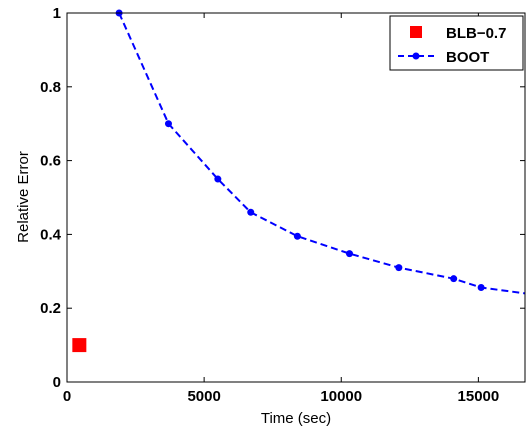 This screenshot has width=526, height=429. Describe the element at coordinates (341, 396) in the screenshot. I see `x-tick-label: 10000` at that location.